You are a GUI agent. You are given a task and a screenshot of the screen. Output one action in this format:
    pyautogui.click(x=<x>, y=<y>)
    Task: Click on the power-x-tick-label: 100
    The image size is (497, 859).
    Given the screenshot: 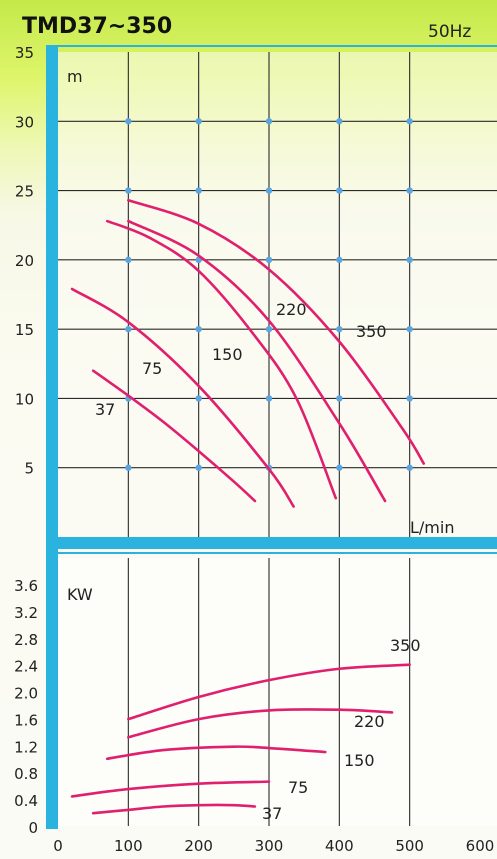 What is the action you would take?
    pyautogui.click(x=128, y=846)
    